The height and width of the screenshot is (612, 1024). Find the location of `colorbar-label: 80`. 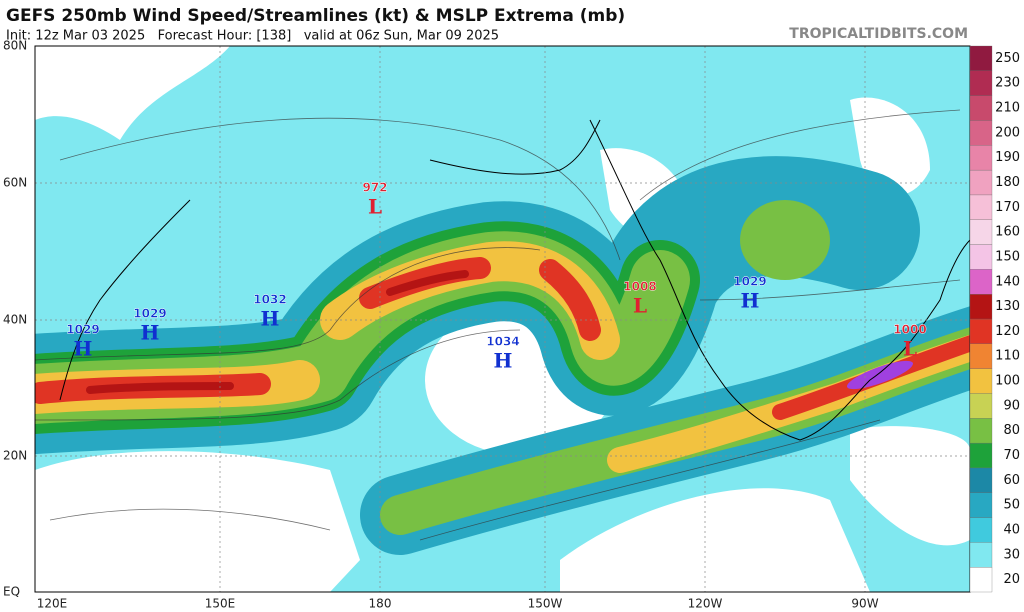

colorbar-label: 80 is located at coordinates (1011, 430).